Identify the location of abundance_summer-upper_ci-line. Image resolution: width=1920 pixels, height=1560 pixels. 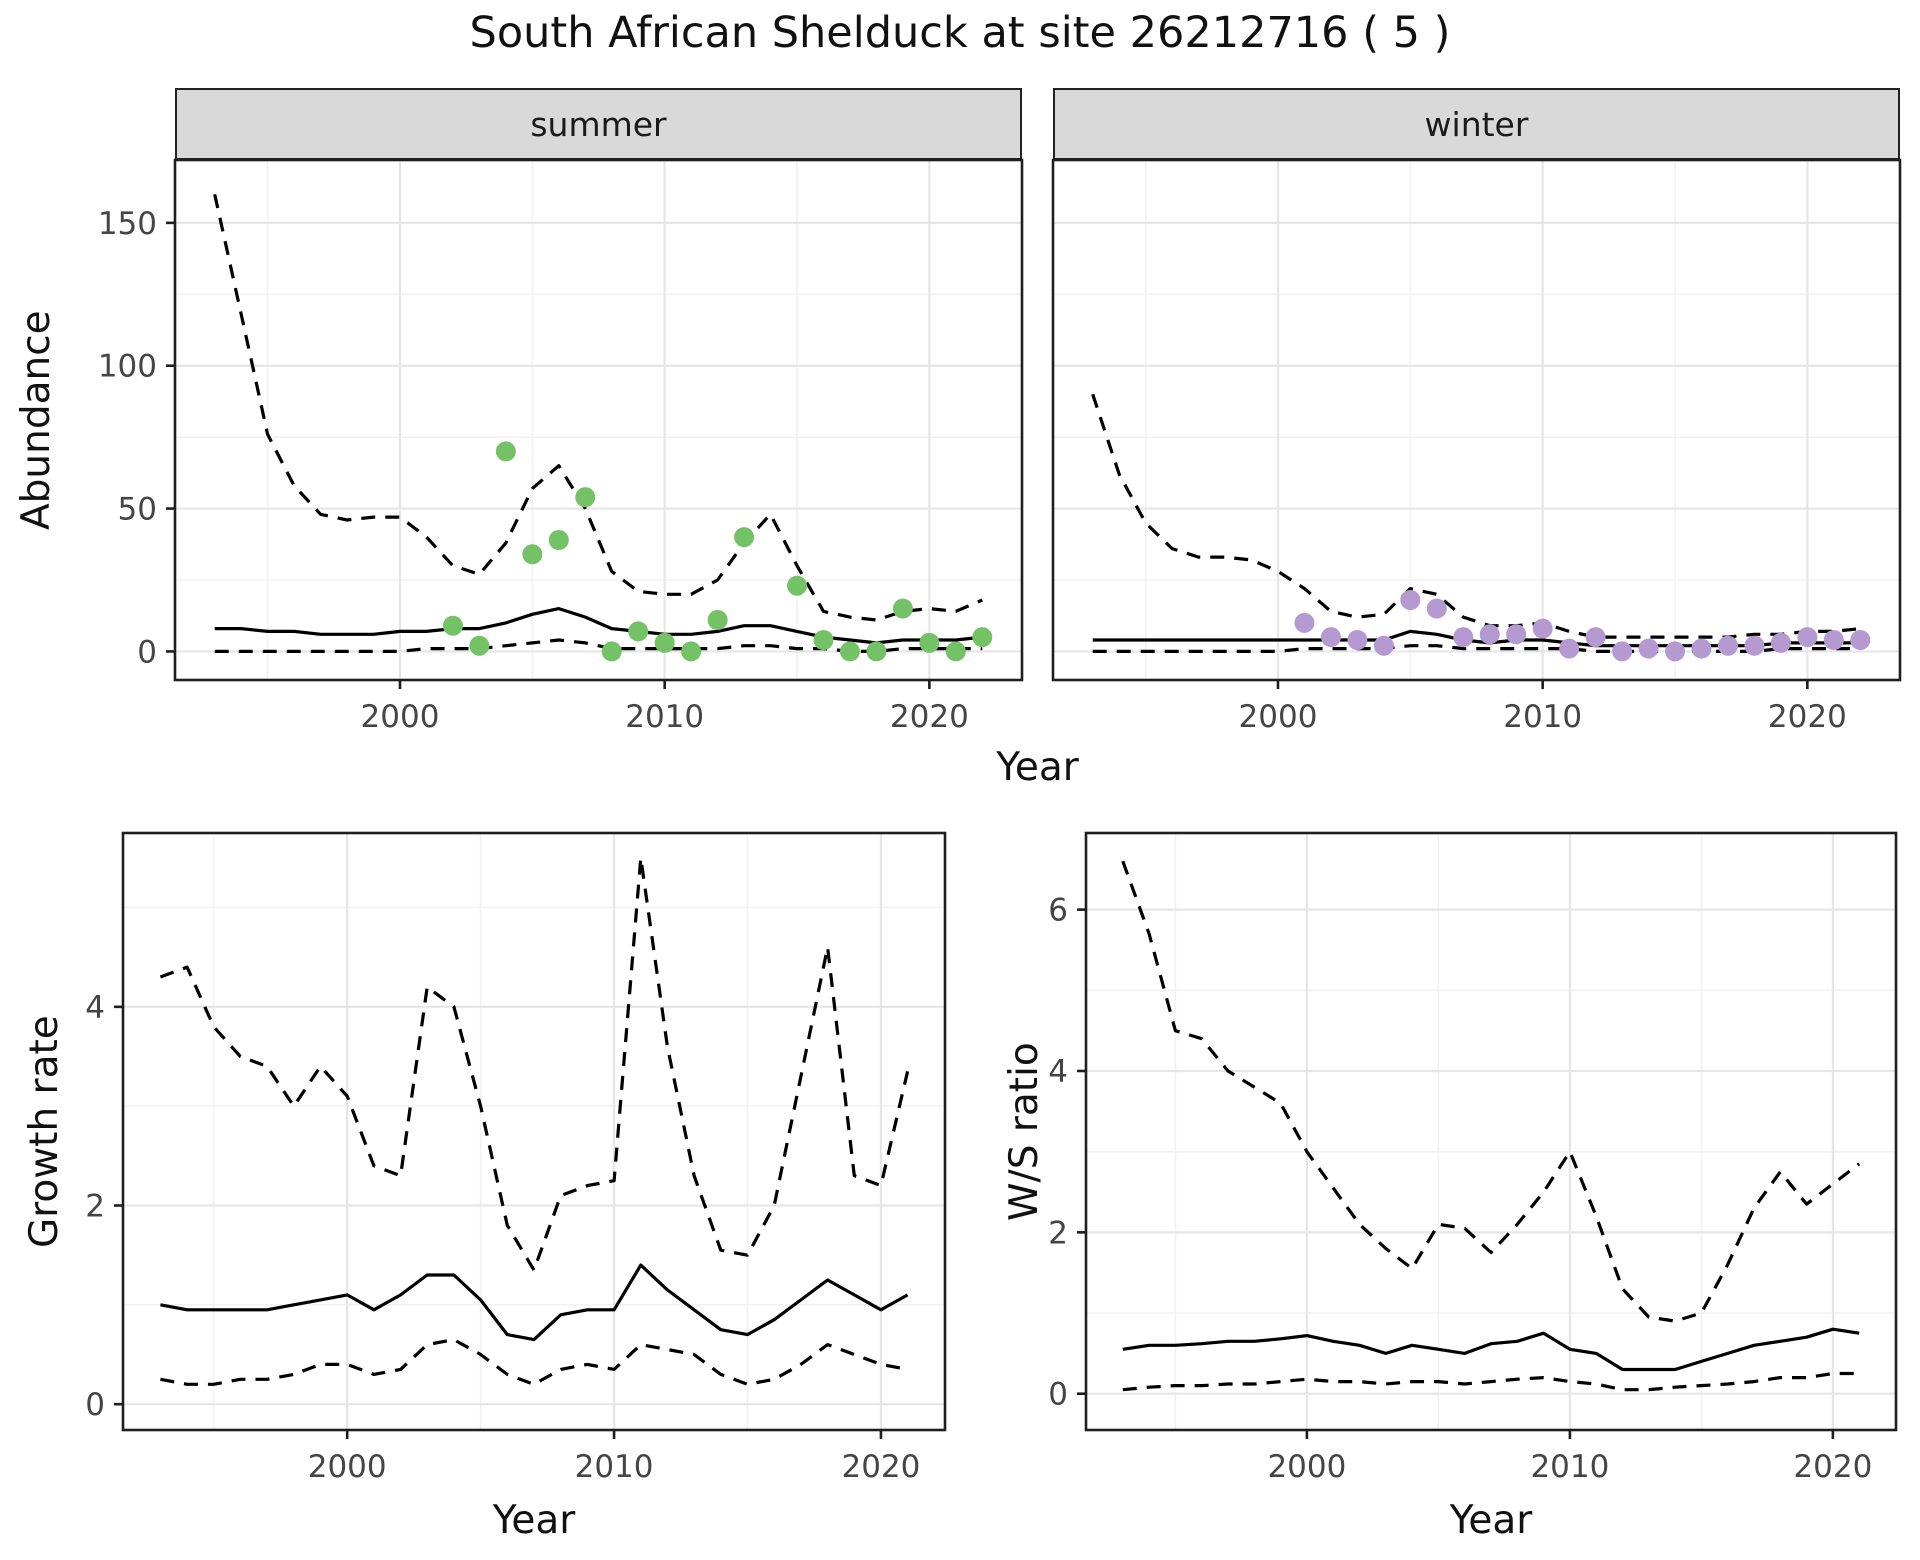
(598, 407).